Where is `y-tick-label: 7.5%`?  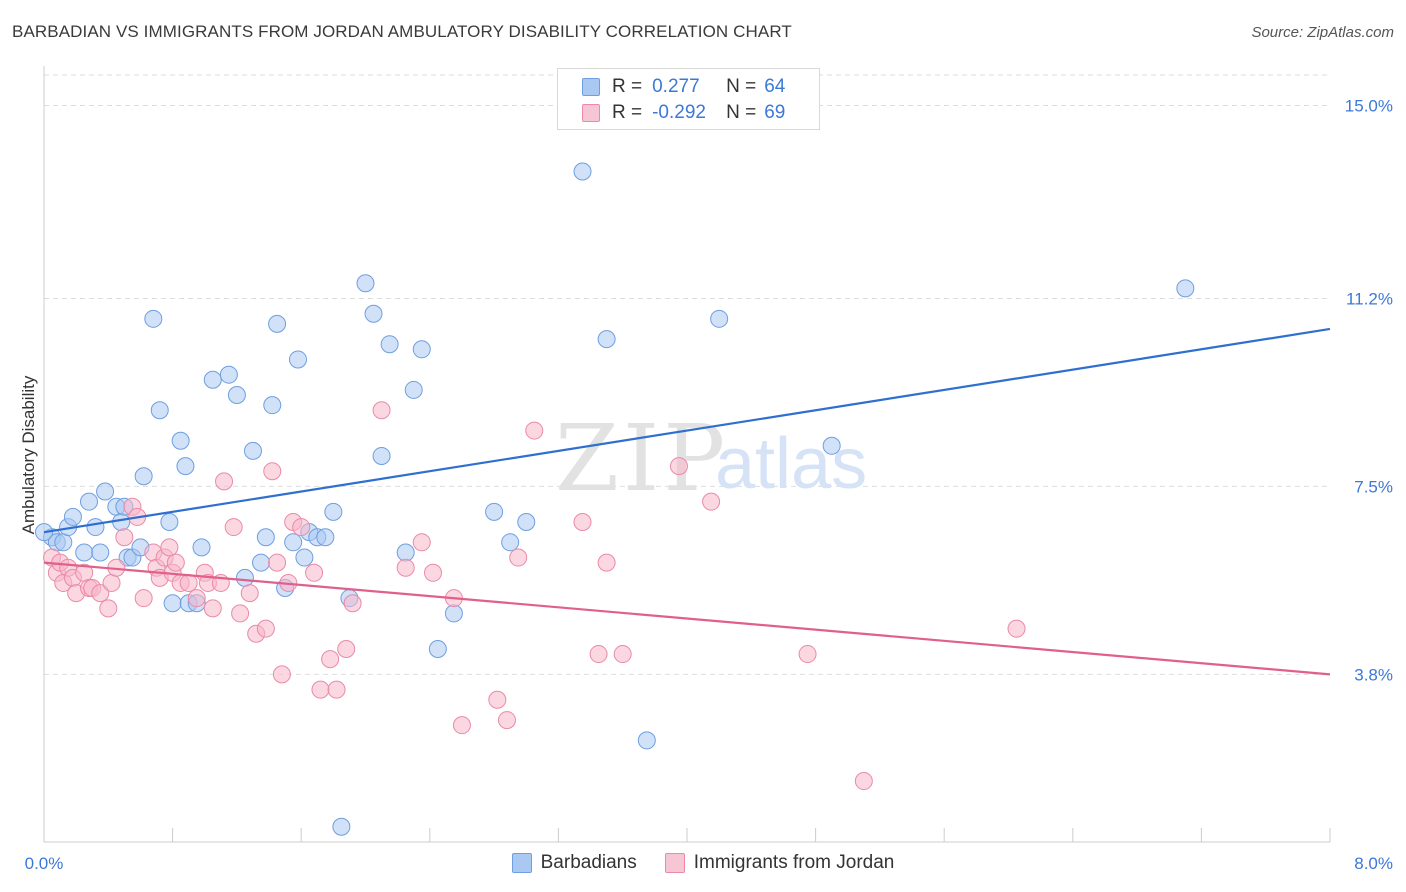 y-tick-label: 7.5% is located at coordinates (1373, 486).